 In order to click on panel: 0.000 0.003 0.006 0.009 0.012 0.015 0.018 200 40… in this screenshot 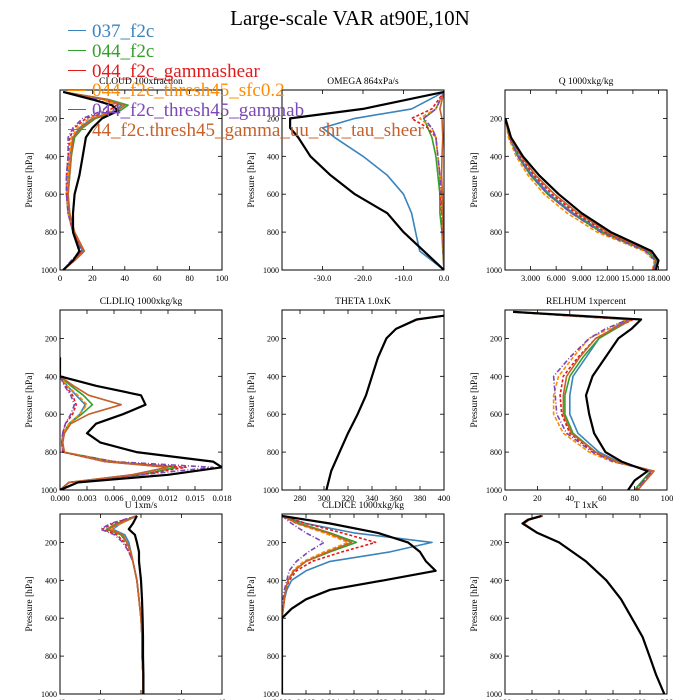, I will do `click(128, 400)`.